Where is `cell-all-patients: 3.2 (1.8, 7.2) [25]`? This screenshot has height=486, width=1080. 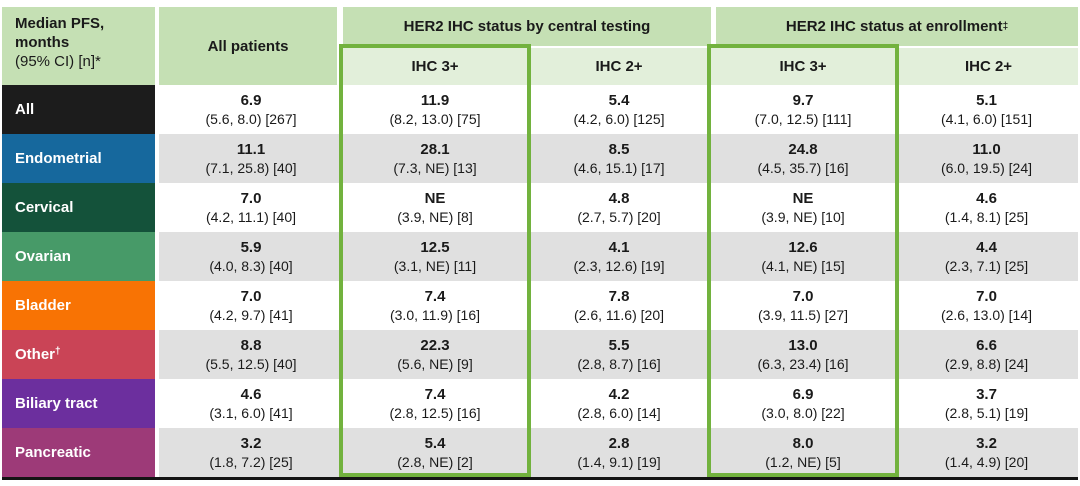 cell-all-patients: 3.2 (1.8, 7.2) [25] is located at coordinates (251, 452).